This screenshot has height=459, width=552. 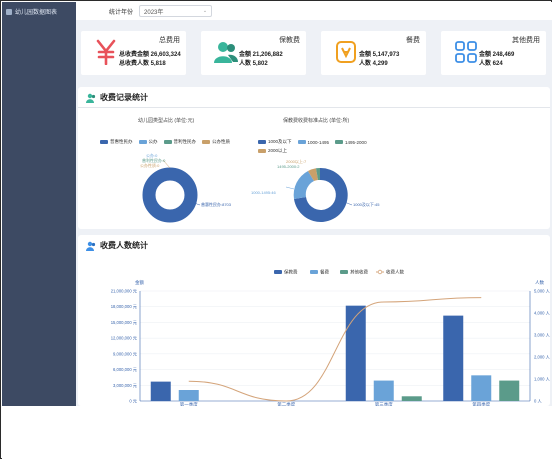 What do you see at coordinates (154, 160) in the screenshot?
I see `pie1-label-b: 普利性民办:0` at bounding box center [154, 160].